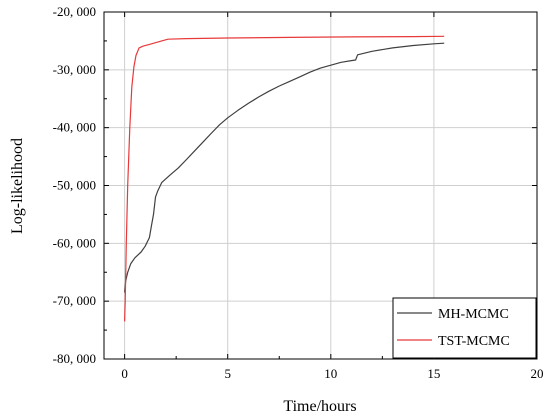 The image size is (550, 419). I want to click on y-tick-label: -40, 000, so click(74, 127).